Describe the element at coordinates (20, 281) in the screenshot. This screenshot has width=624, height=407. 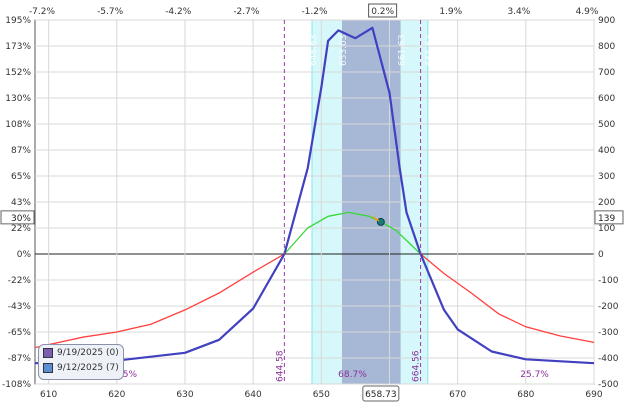
I see `left-tick-label: -22%` at that location.